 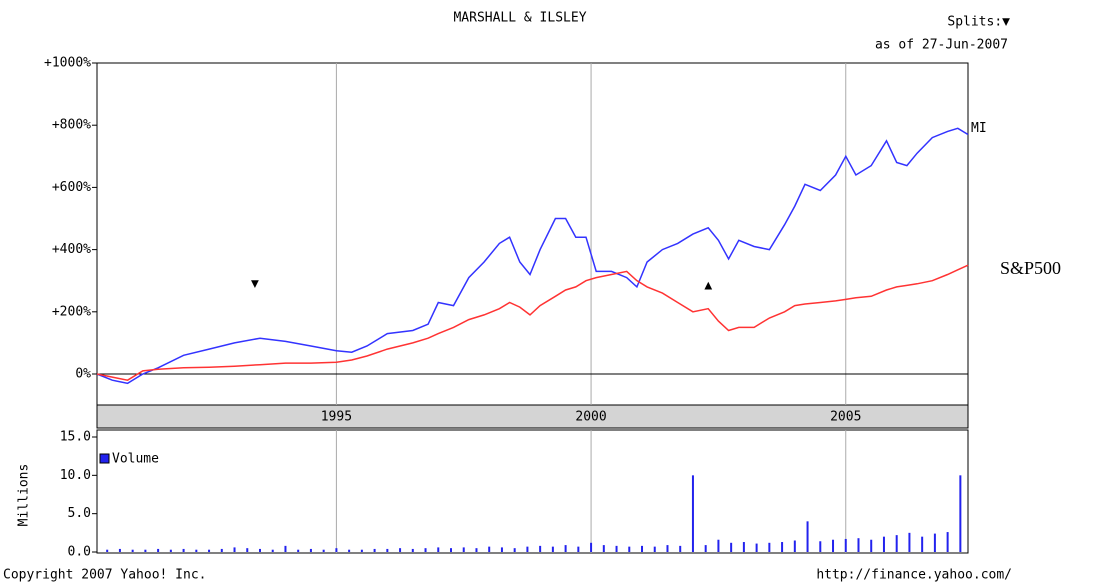 What do you see at coordinates (135, 459) in the screenshot?
I see `legend-label: Volume` at bounding box center [135, 459].